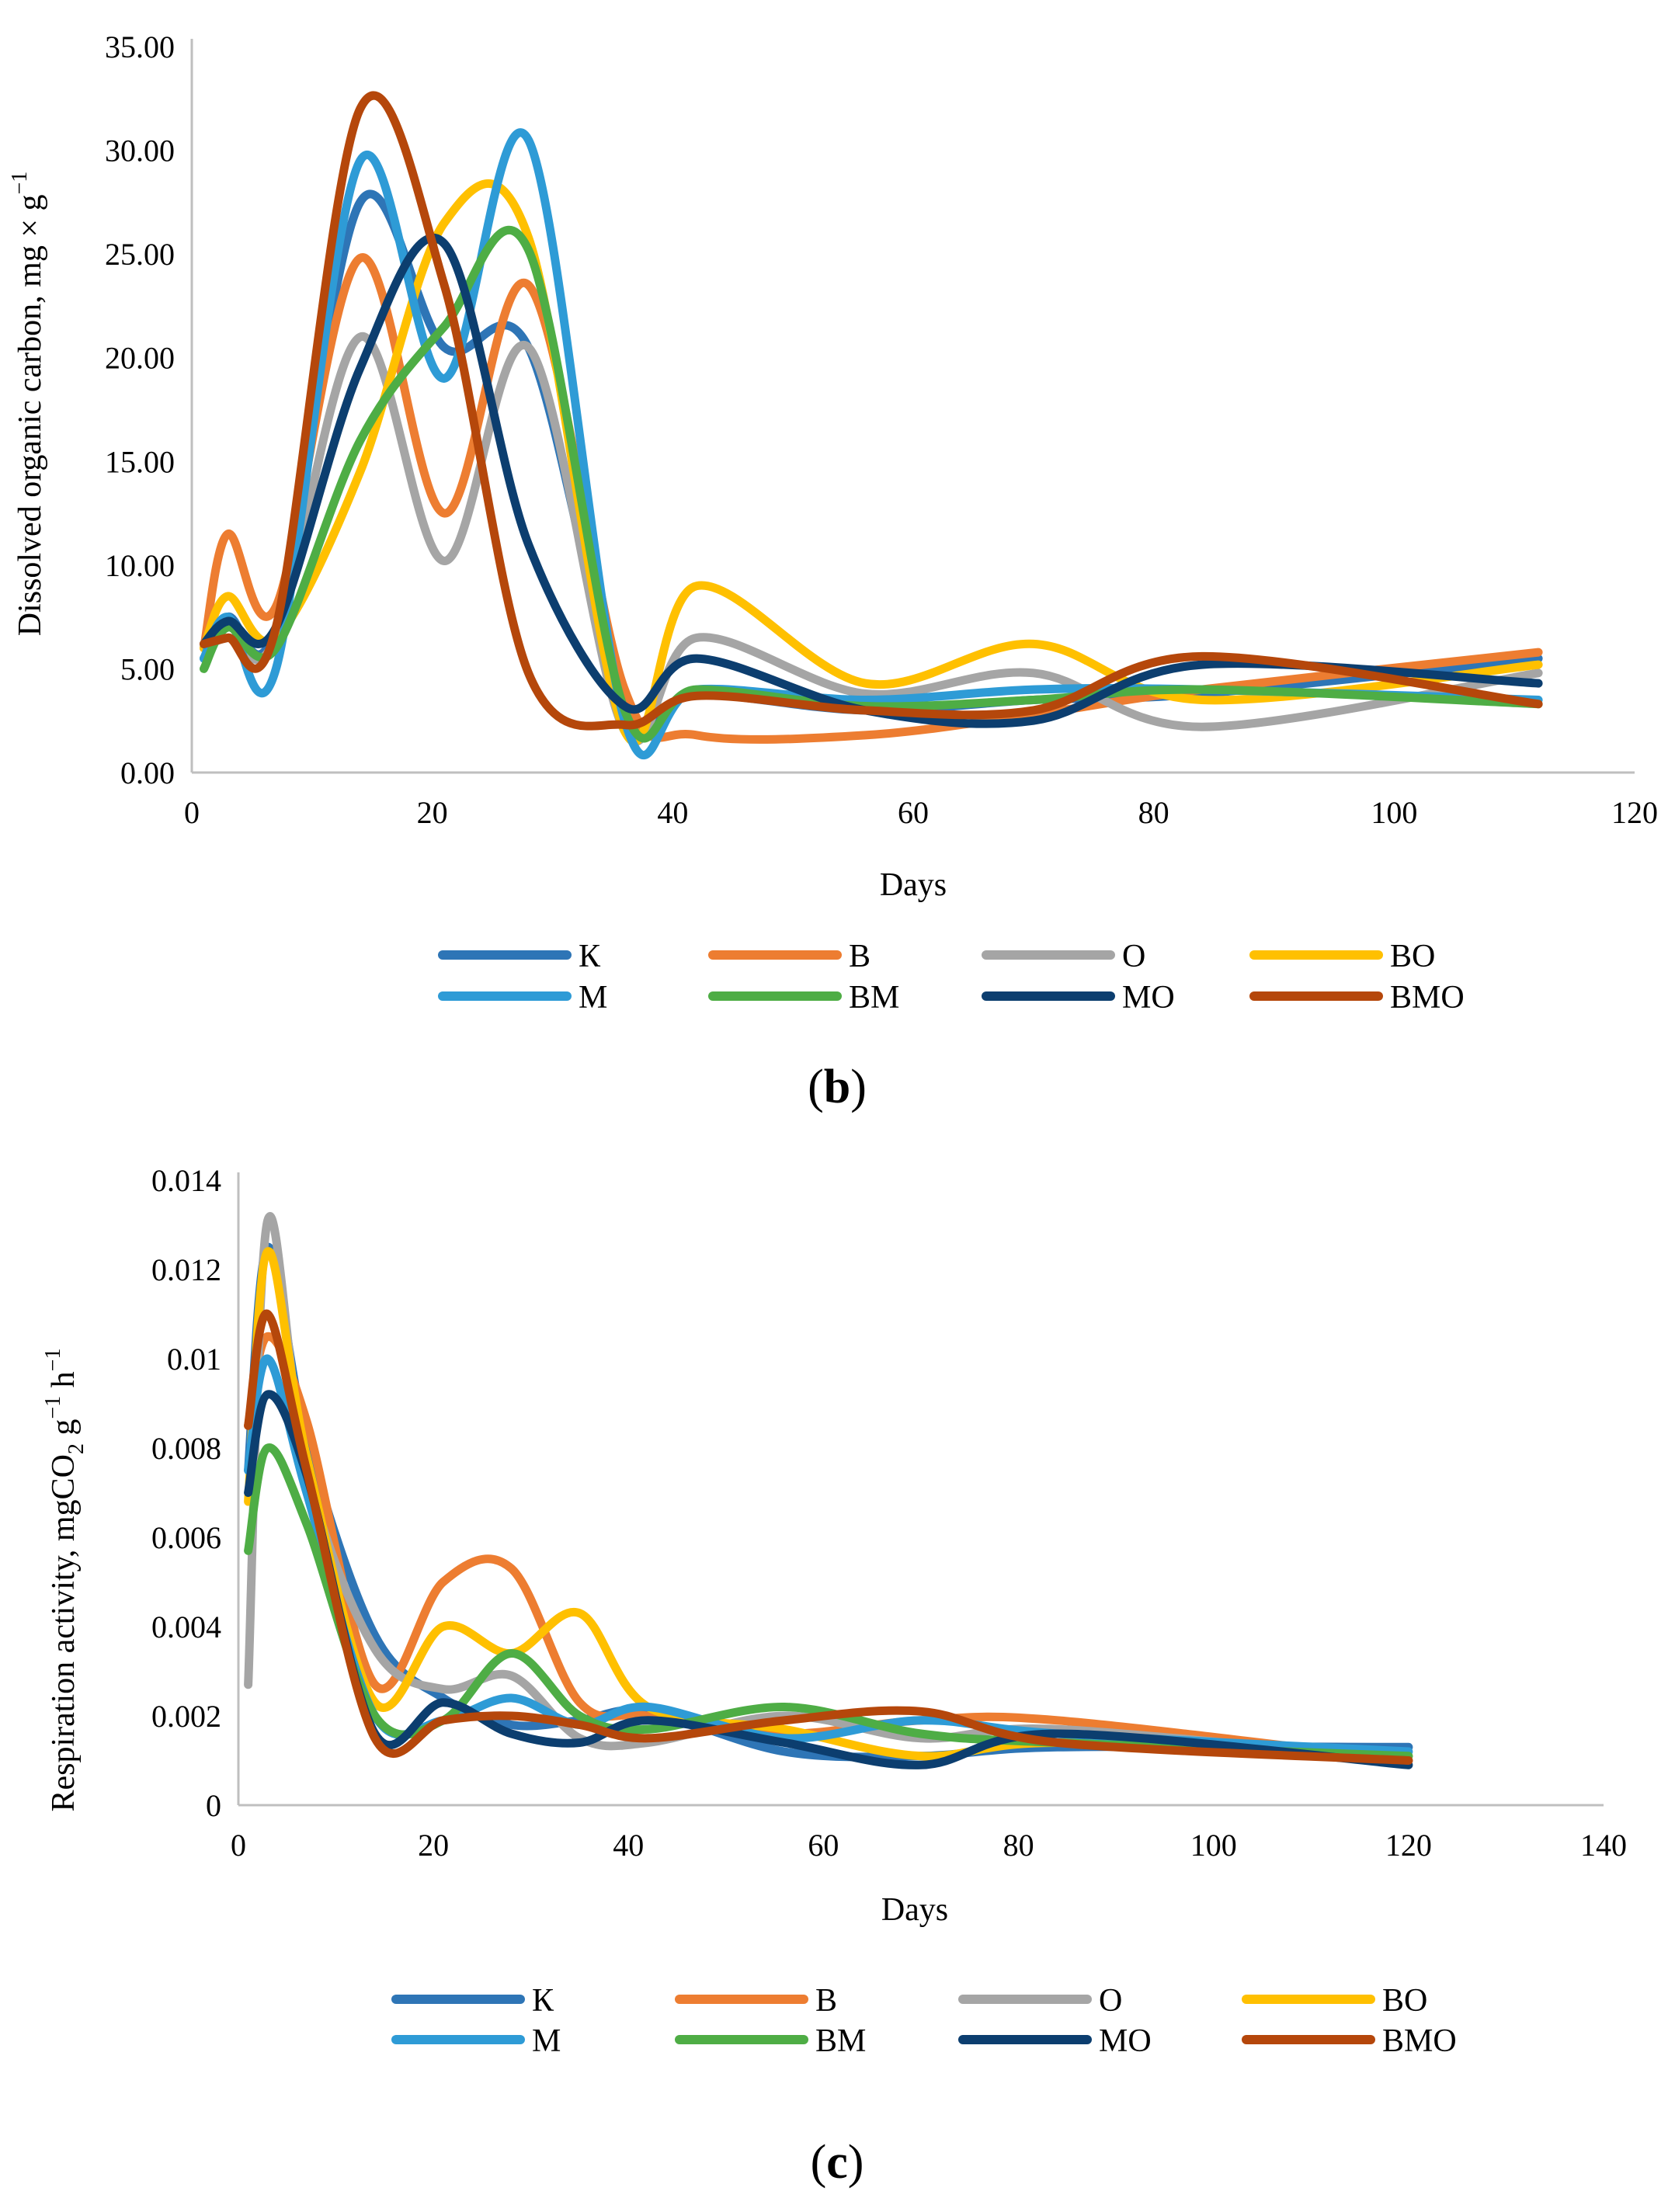  What do you see at coordinates (590, 956) in the screenshot?
I see `b-legend-label-1: К` at bounding box center [590, 956].